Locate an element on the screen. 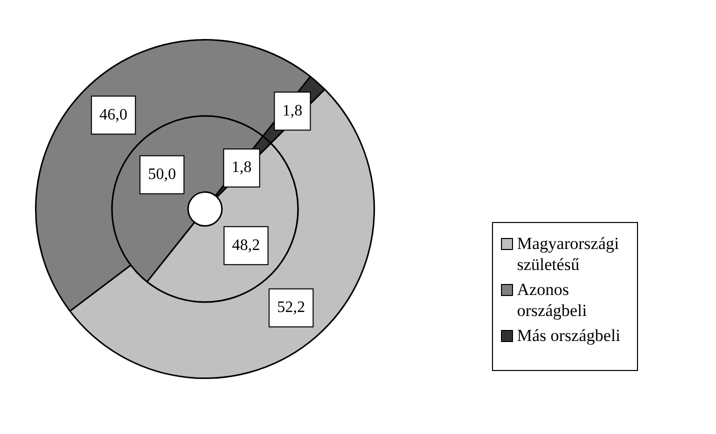  legend-label: Azonos országbeli is located at coordinates (552, 300).